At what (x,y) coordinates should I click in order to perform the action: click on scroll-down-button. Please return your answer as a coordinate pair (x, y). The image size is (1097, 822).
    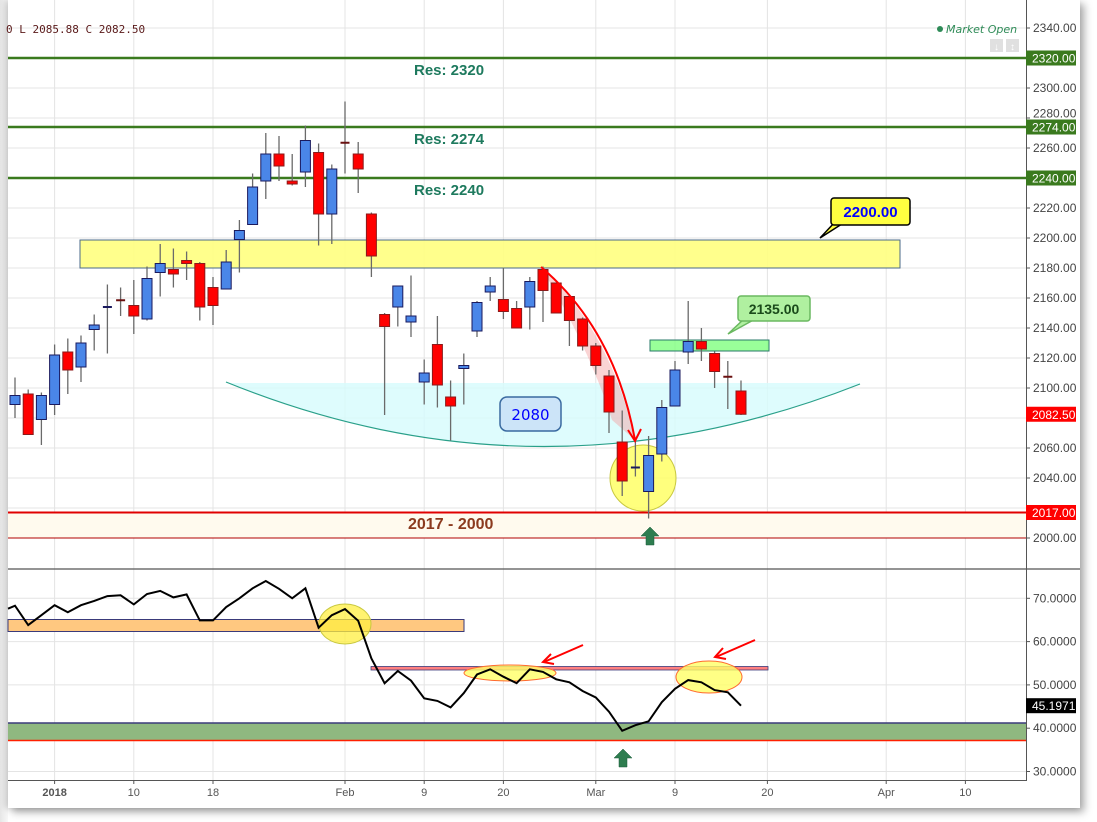
    Looking at the image, I should click on (996, 45).